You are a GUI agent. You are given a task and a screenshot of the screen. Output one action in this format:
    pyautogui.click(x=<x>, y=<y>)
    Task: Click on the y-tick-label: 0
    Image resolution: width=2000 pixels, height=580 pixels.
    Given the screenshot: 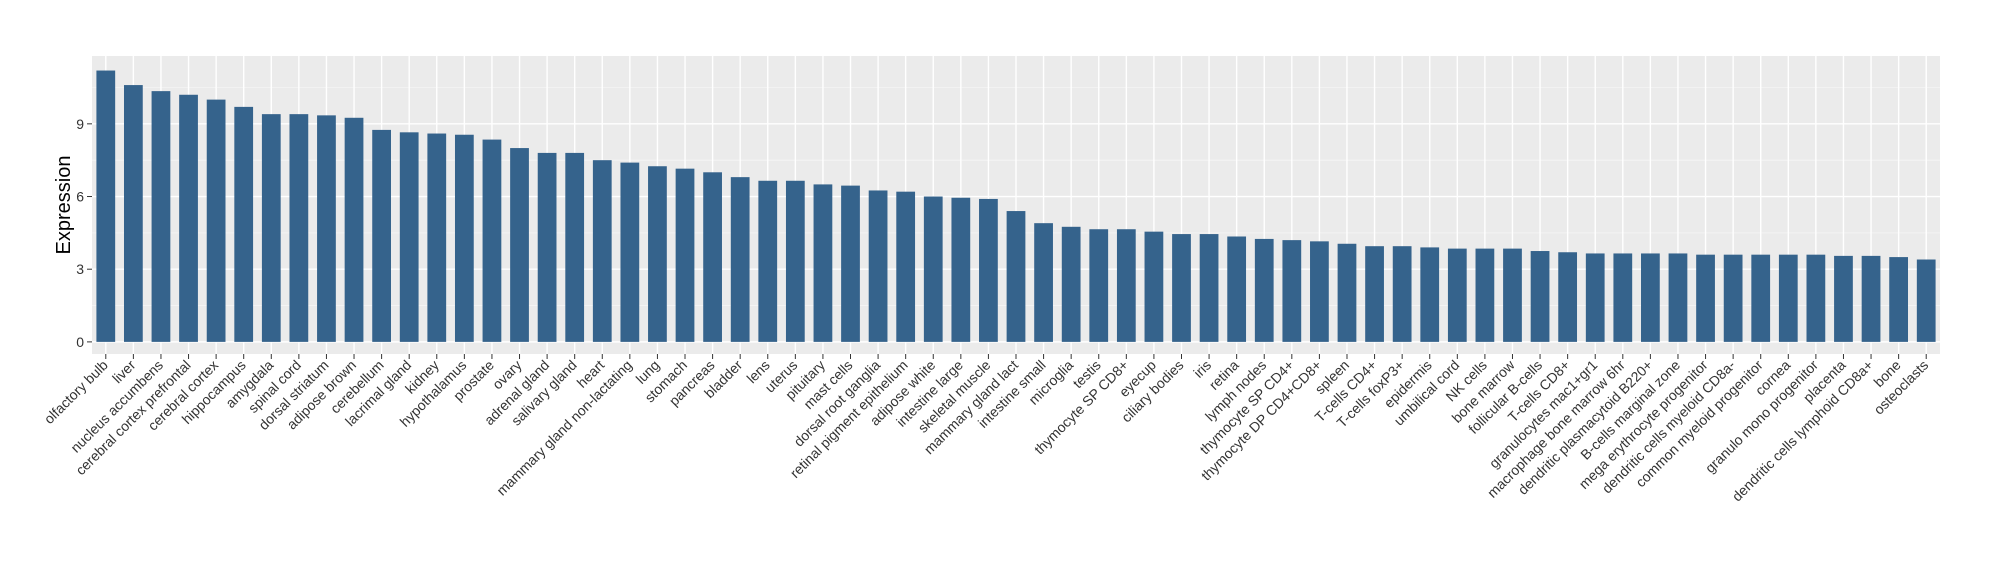 What is the action you would take?
    pyautogui.click(x=80, y=342)
    